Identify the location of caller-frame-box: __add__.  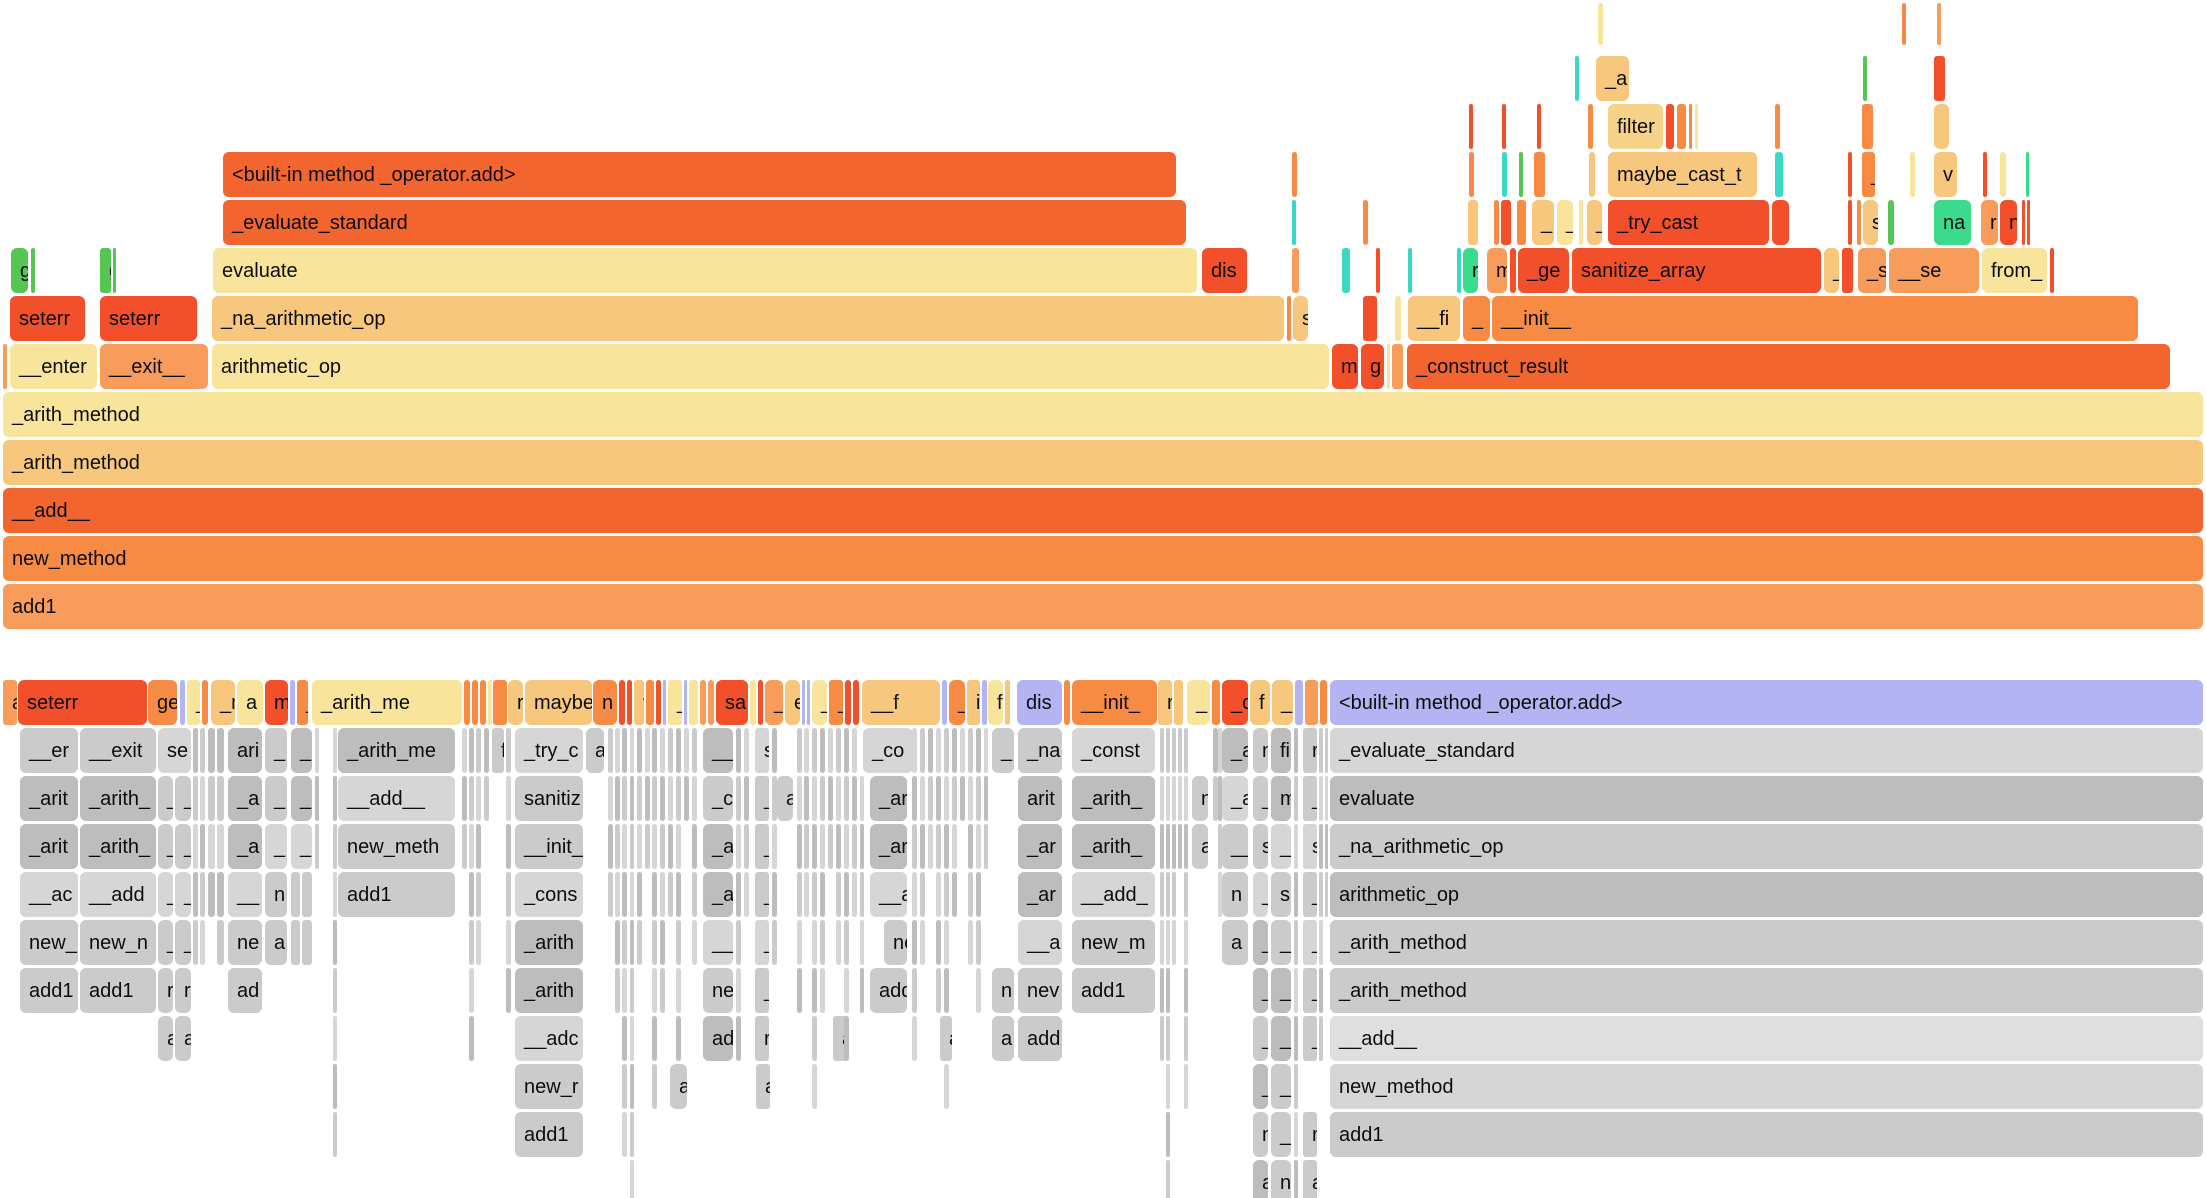
(396, 798).